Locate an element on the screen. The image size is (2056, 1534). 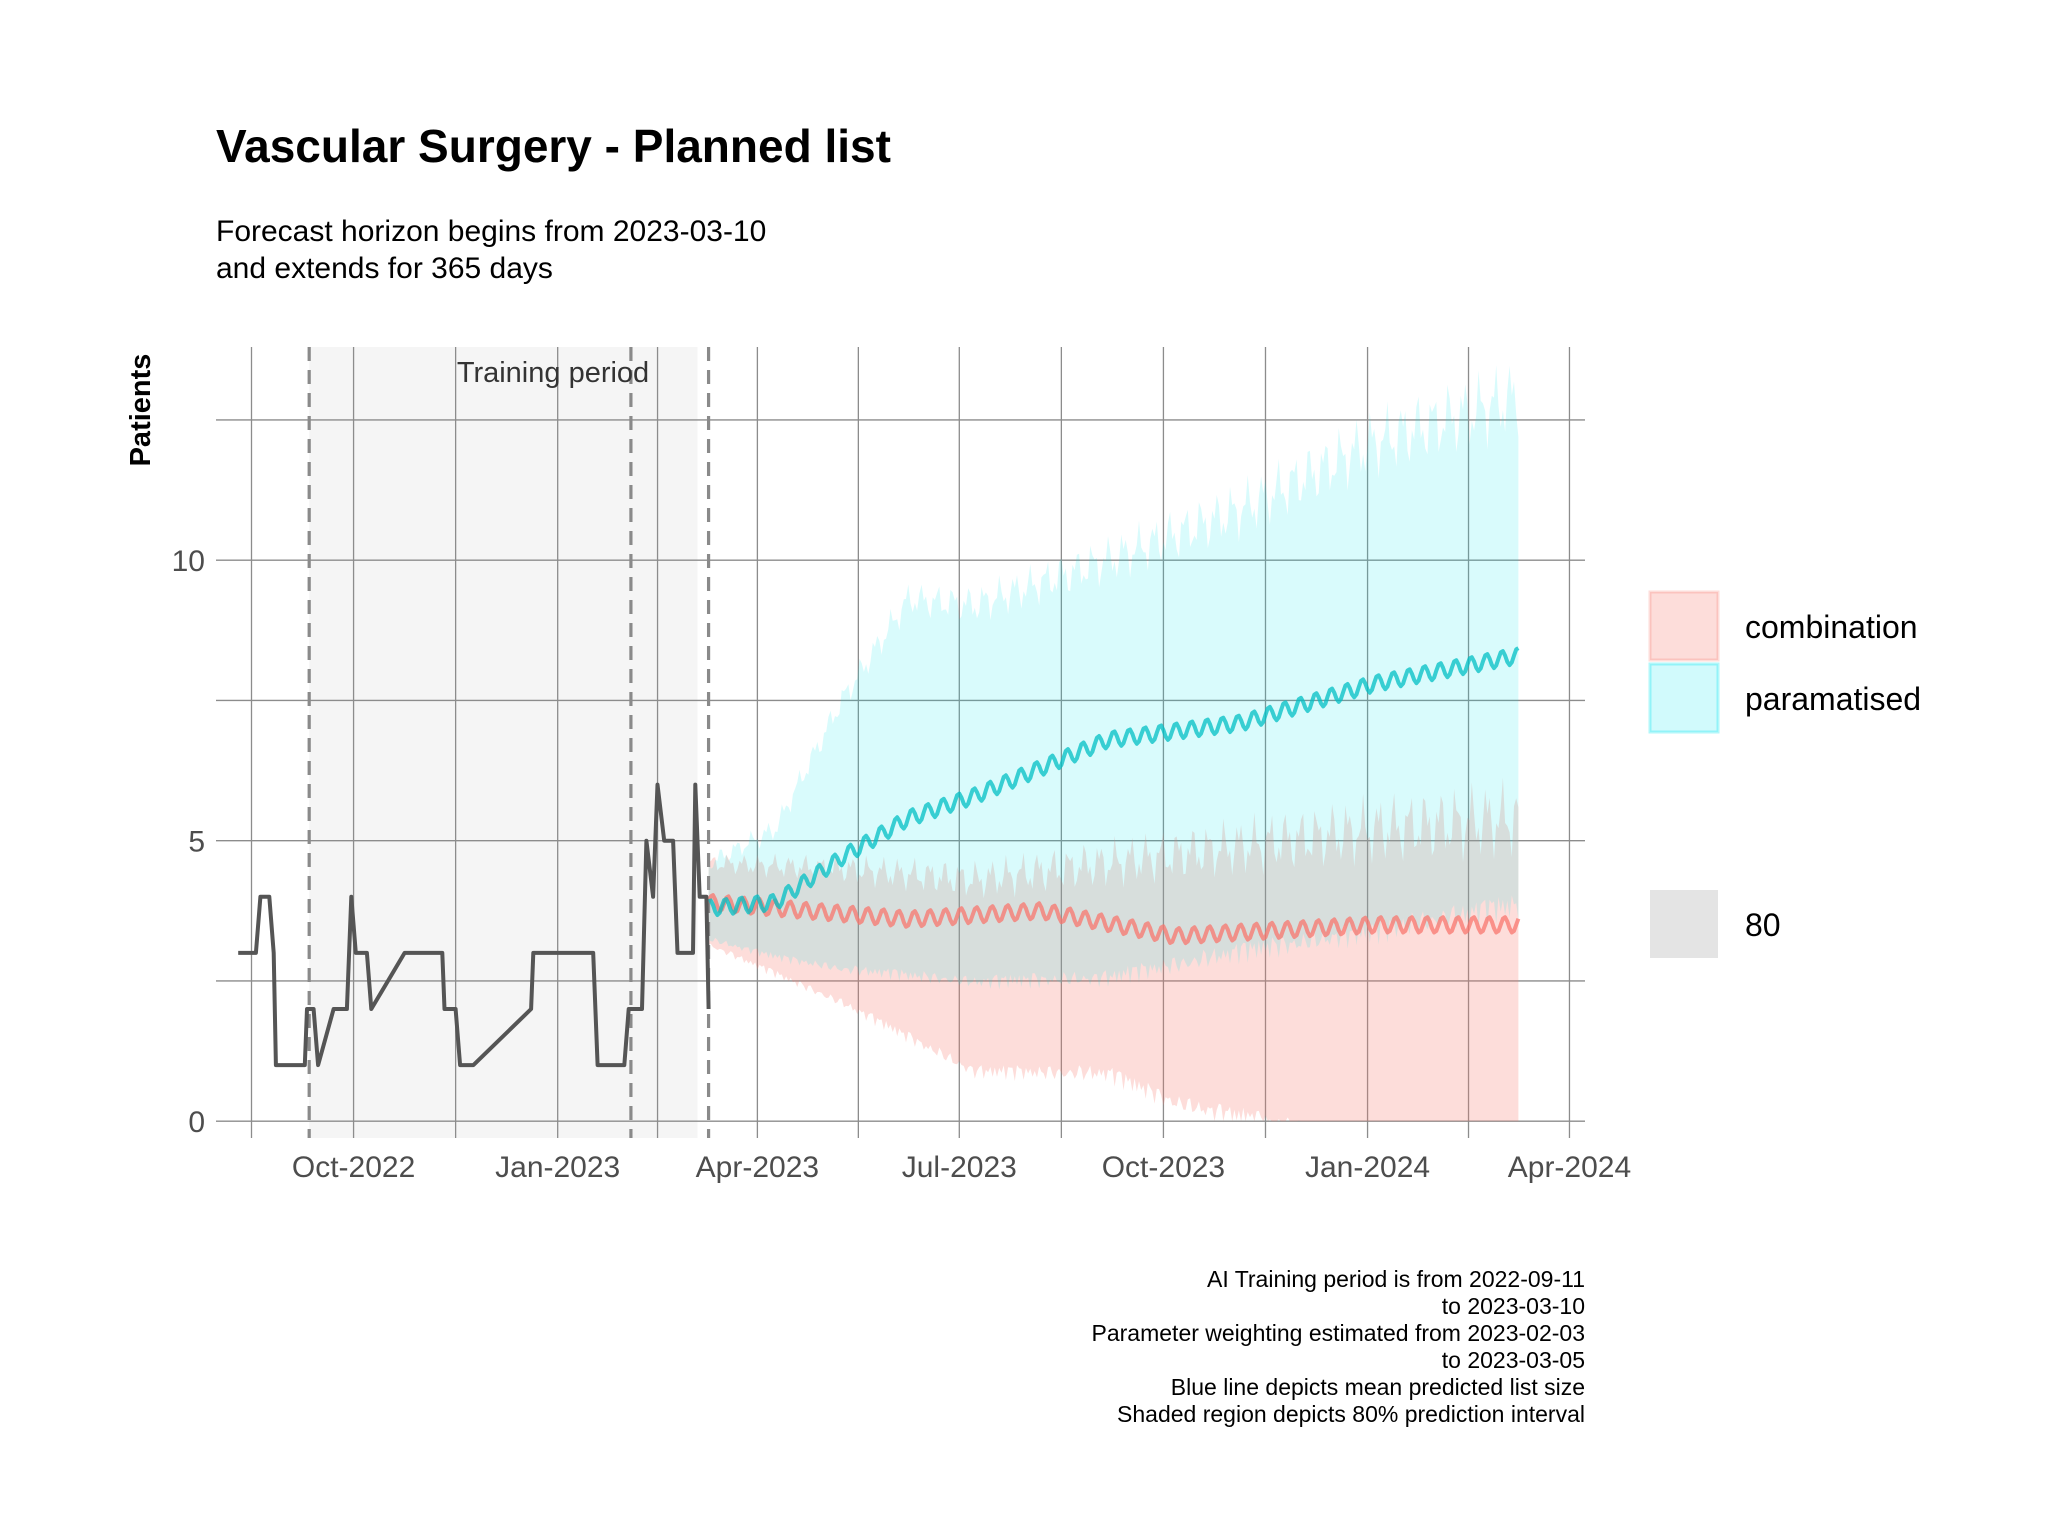
x-tick-label: Jan-2023 is located at coordinates (557, 1167).